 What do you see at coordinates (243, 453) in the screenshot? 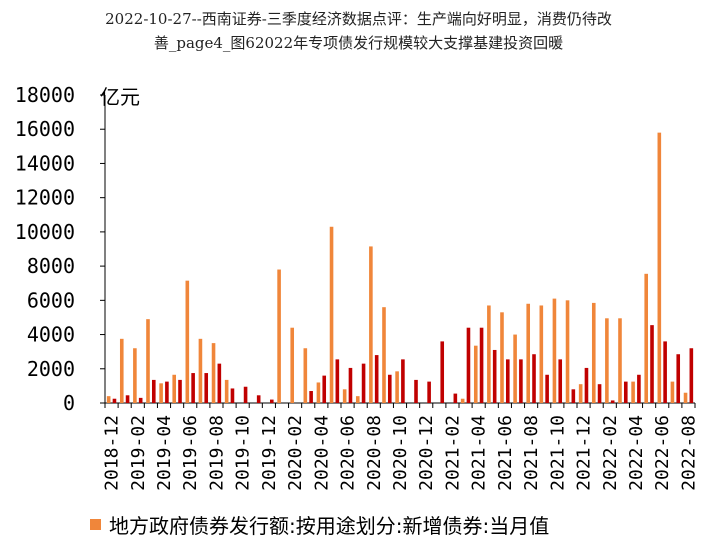
I see `x-tick-label: 2019-10` at bounding box center [243, 453].